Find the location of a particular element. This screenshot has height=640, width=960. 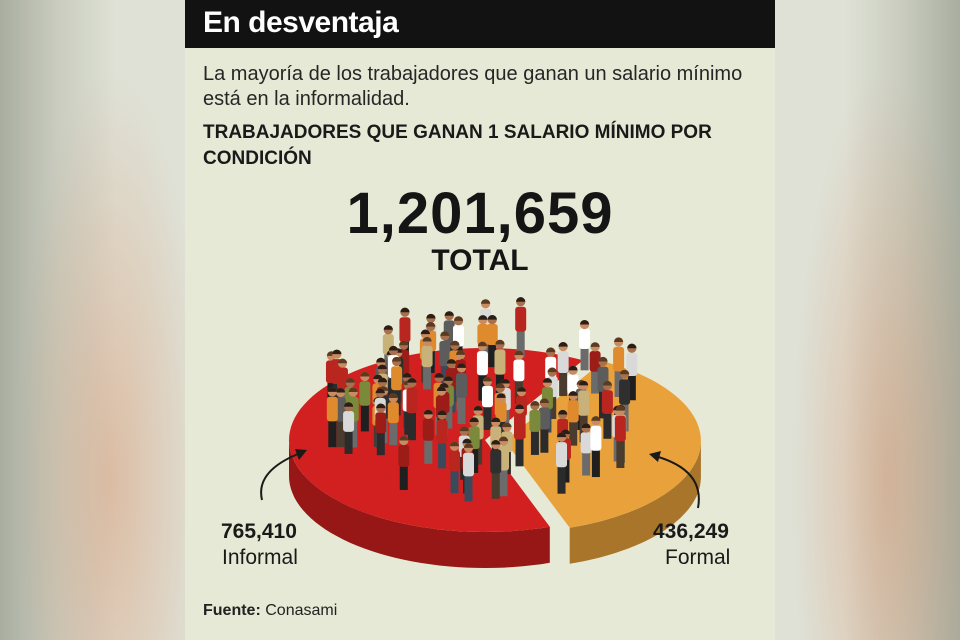

arrow-formal is located at coordinates (677, 482).